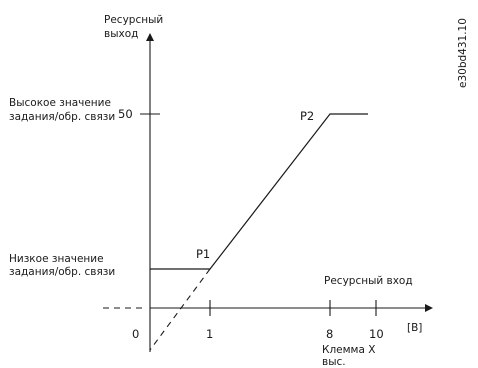 The width and height of the screenshot is (478, 368). I want to click on x-tick-label-0: 0, so click(135, 334).